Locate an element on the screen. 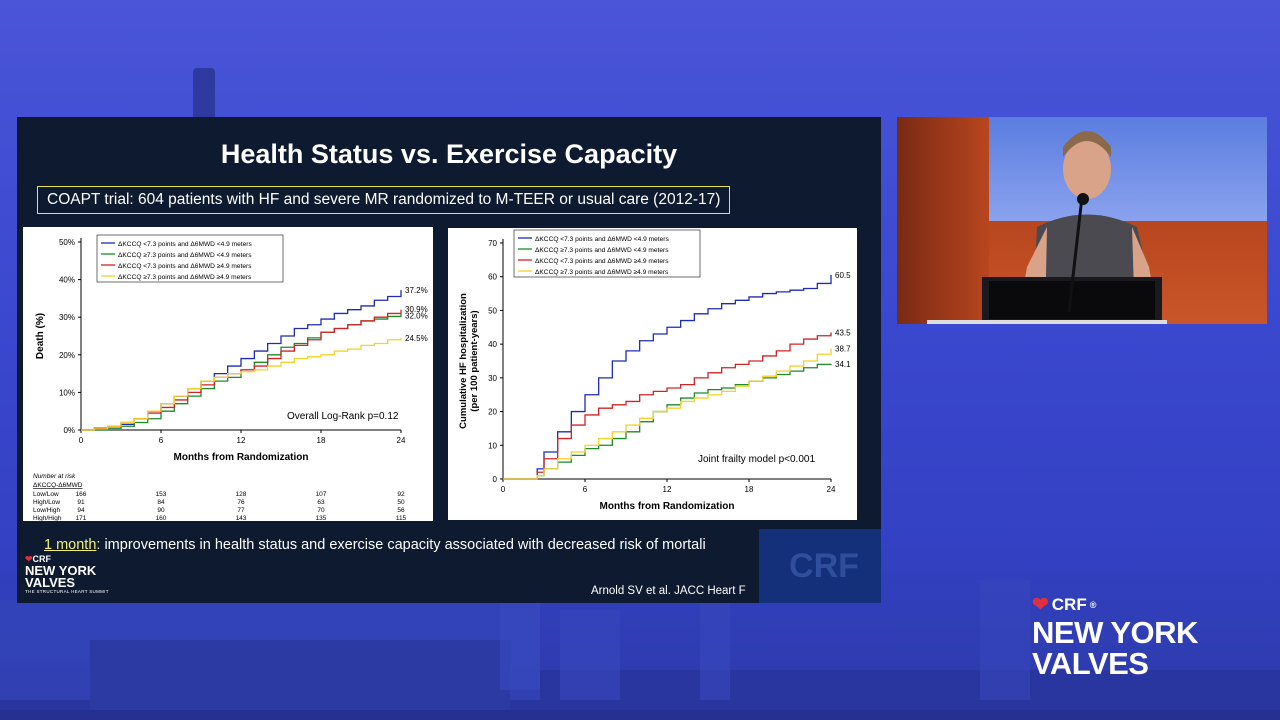  risk-table-cell: 70 is located at coordinates (321, 510).